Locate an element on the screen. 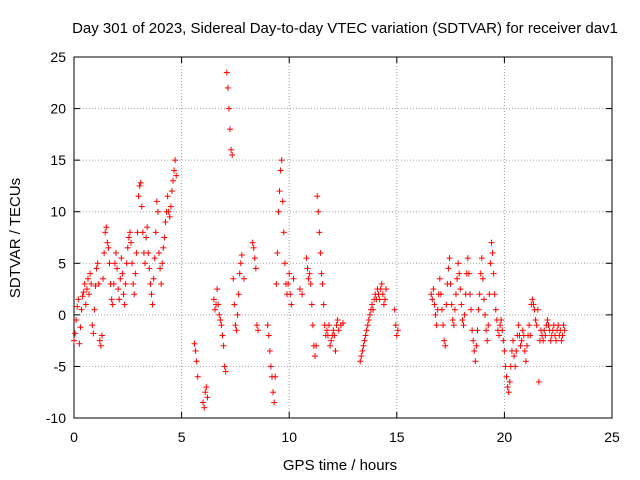 Image resolution: width=640 pixels, height=480 pixels. y-axis-title: SDTVAR / TECUs is located at coordinates (15, 238).